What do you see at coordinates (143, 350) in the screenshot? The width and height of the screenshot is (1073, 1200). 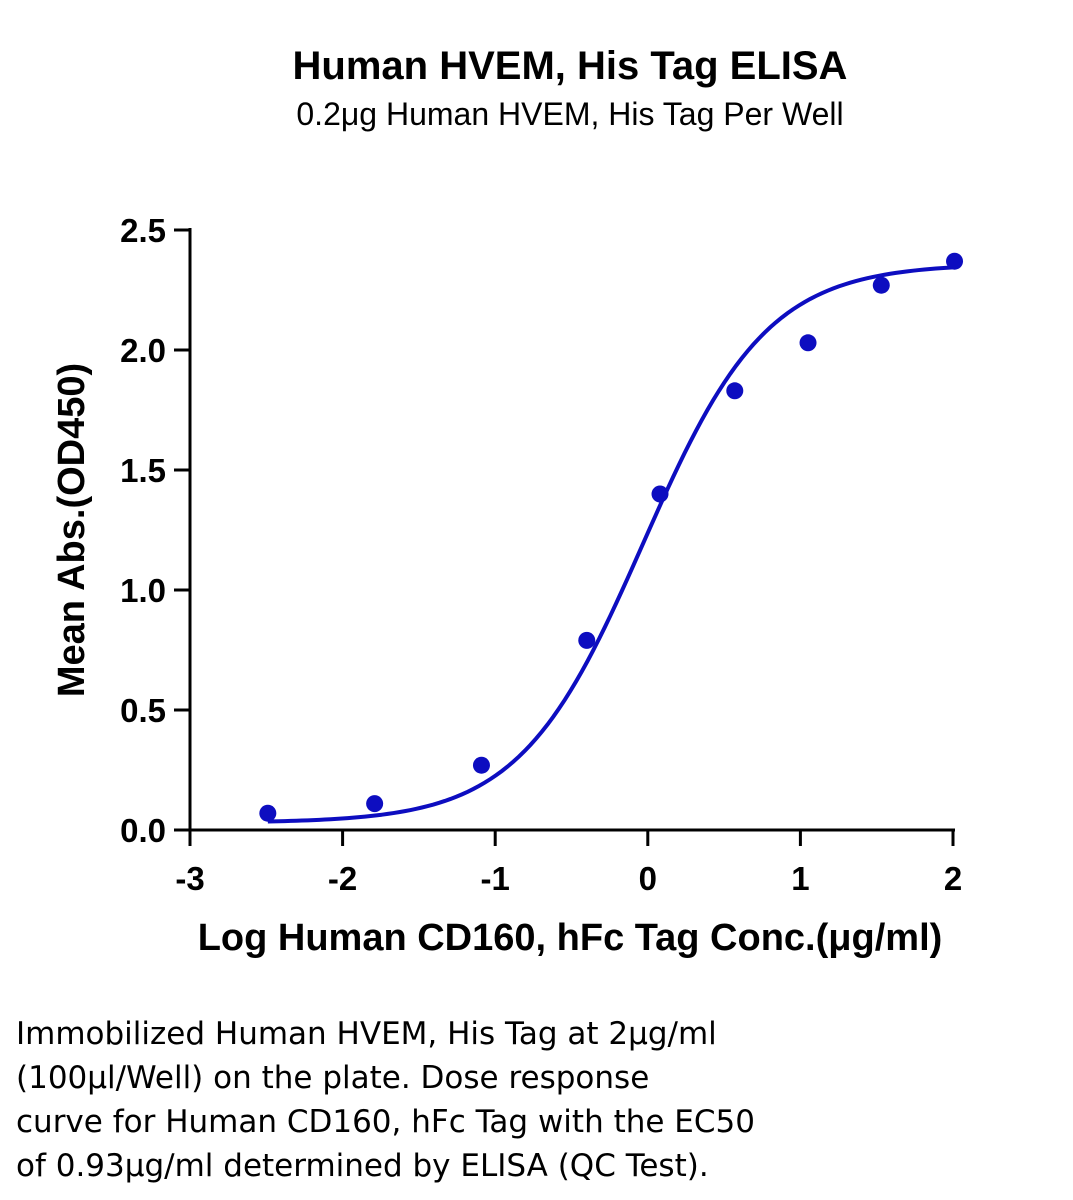 I see `y-tick-label: 2.0` at bounding box center [143, 350].